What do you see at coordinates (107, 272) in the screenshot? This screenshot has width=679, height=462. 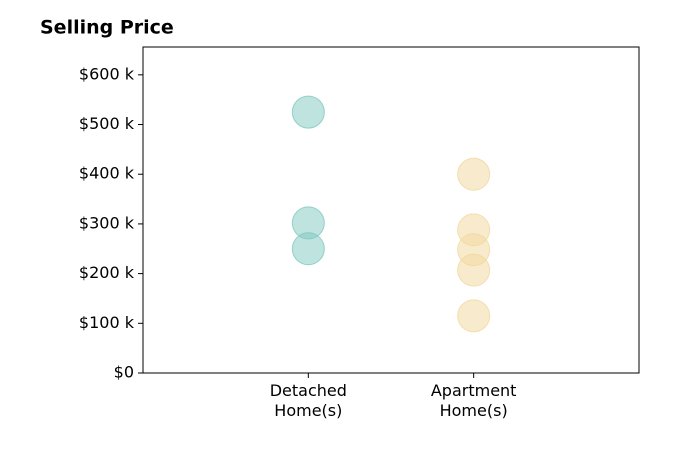 I see `y-tick-label: $200 k` at bounding box center [107, 272].